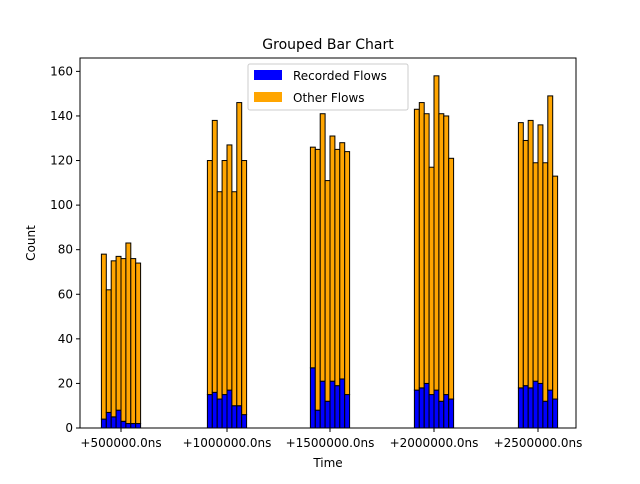  I want to click on x-tick-label: +2000000.0ns, so click(434, 443).